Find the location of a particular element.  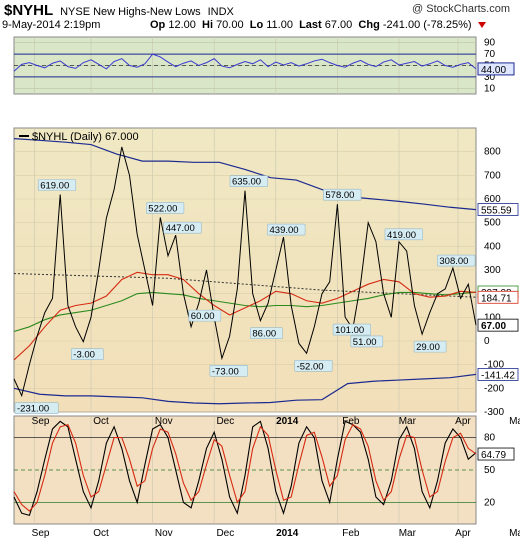

point-annotation: -52.00 is located at coordinates (310, 366).